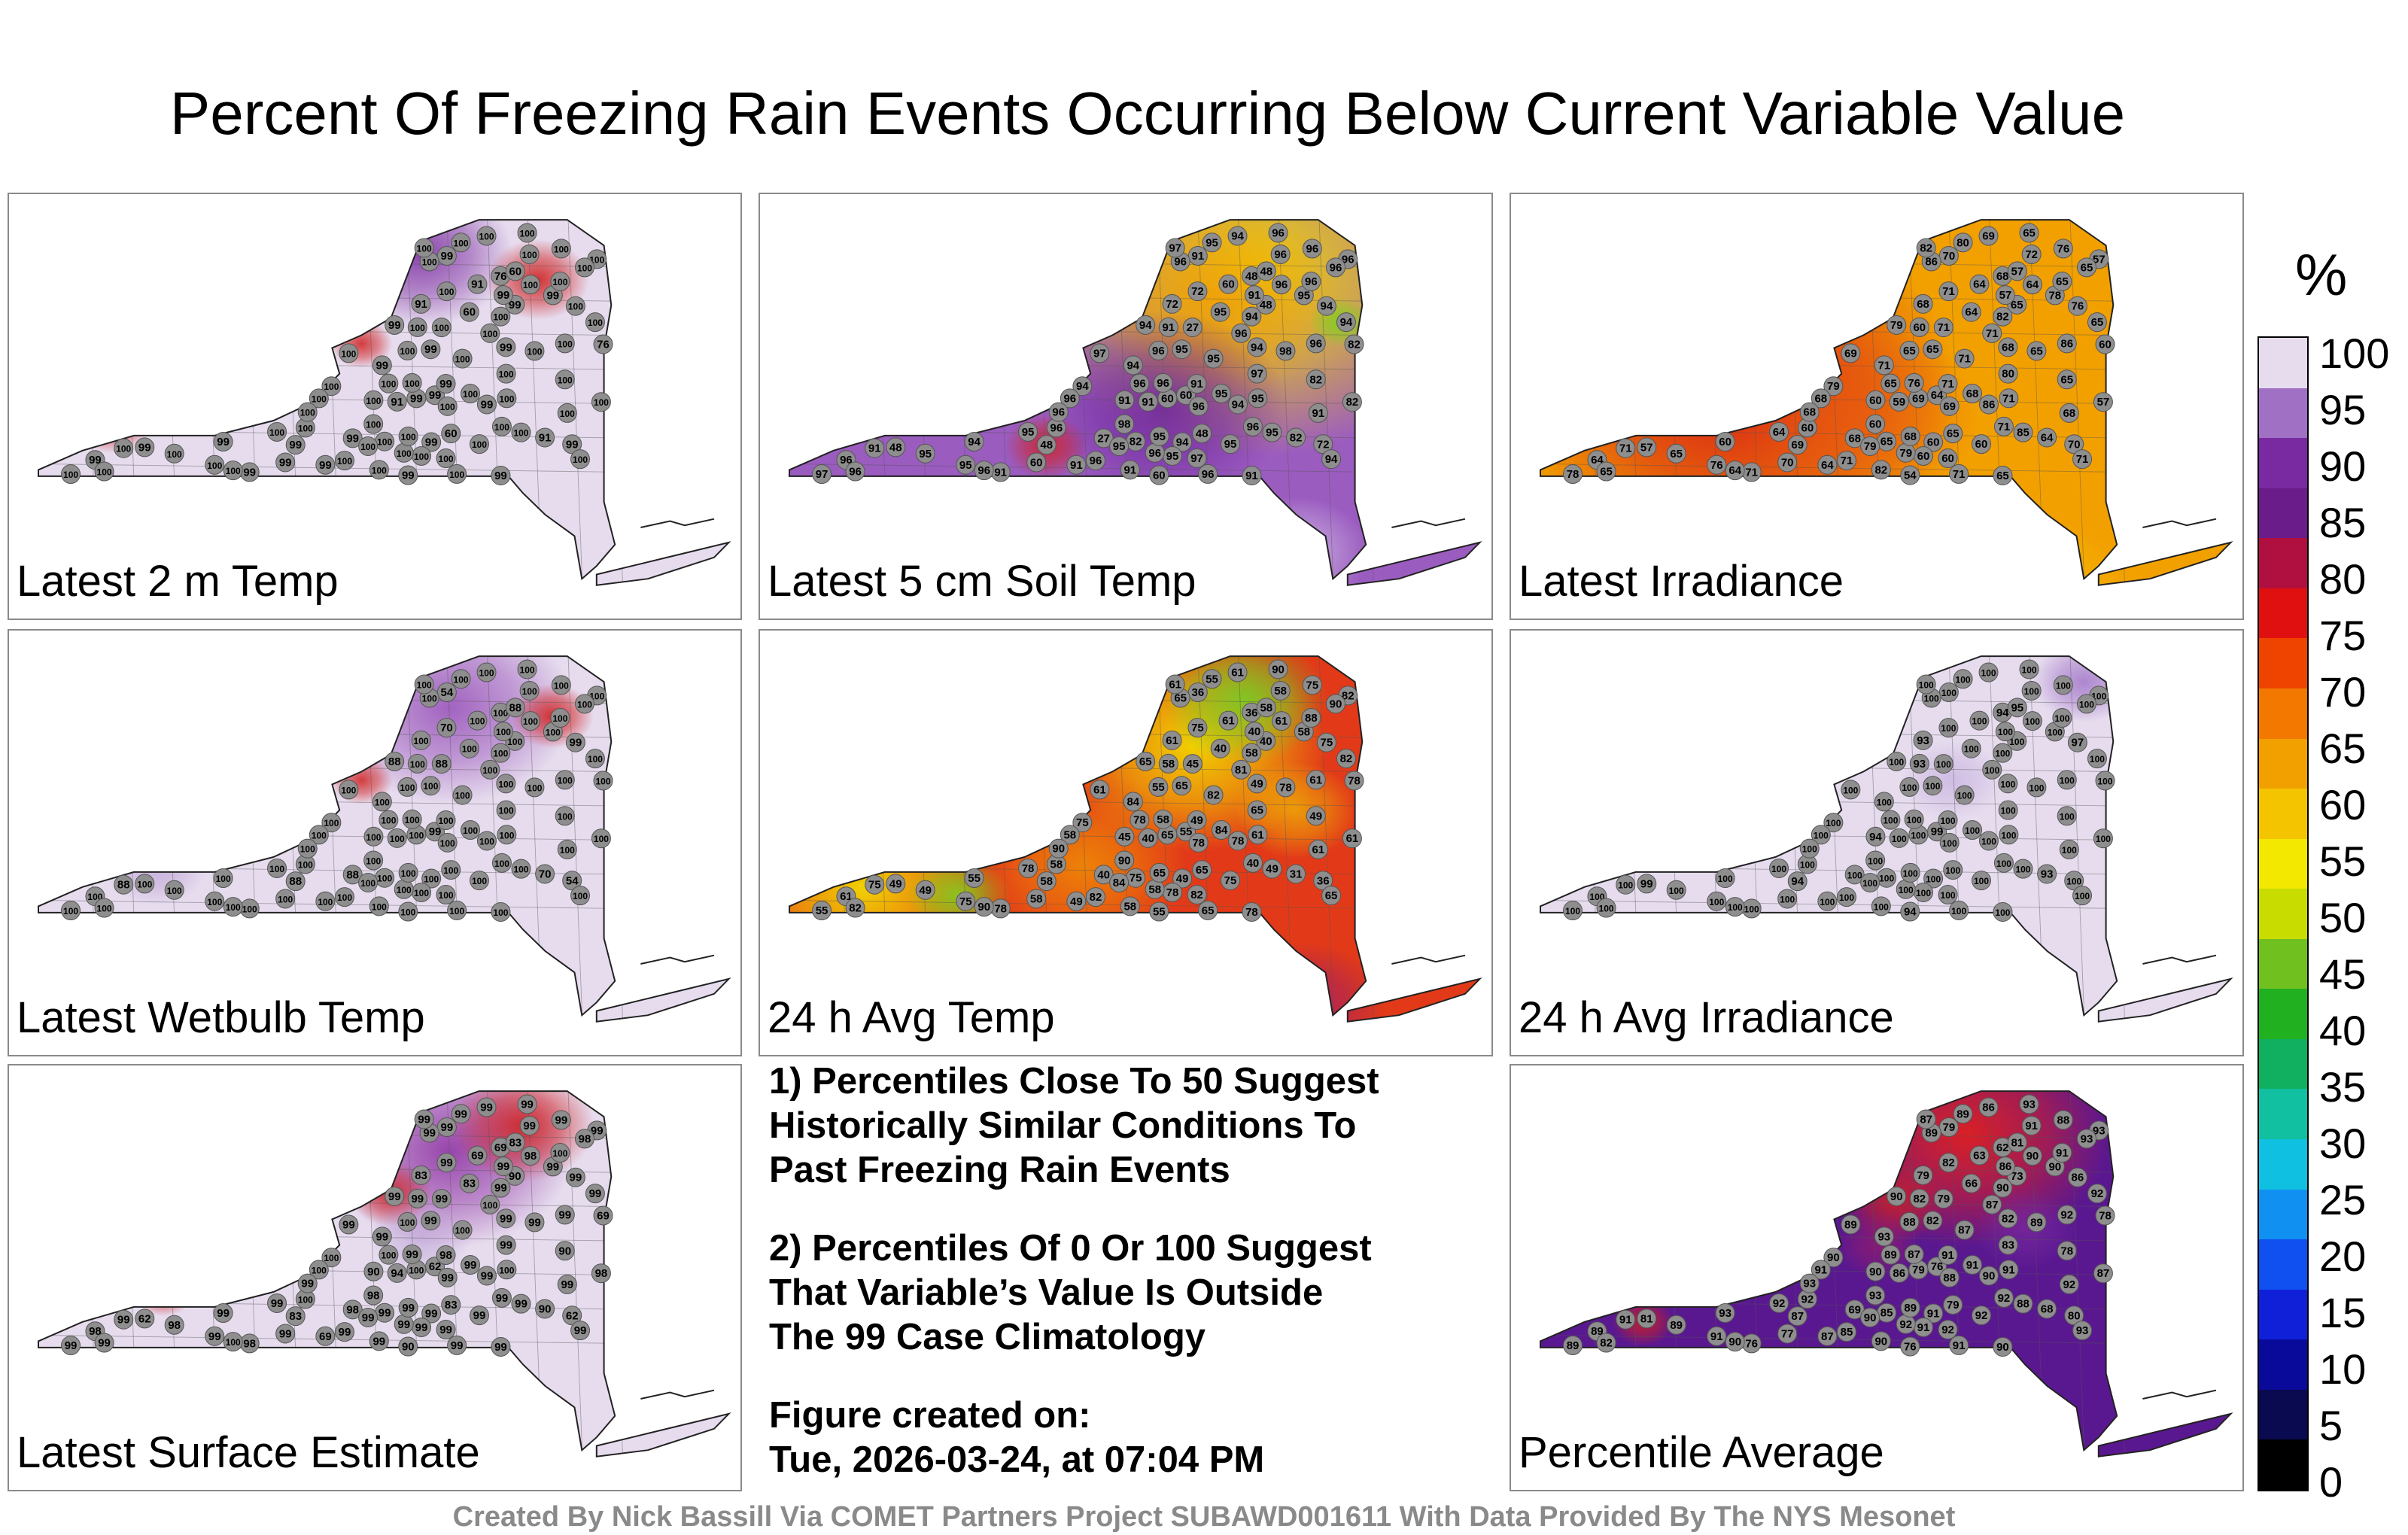 The image size is (2408, 1535). What do you see at coordinates (2105, 1215) in the screenshot?
I see `station-value: 78` at bounding box center [2105, 1215].